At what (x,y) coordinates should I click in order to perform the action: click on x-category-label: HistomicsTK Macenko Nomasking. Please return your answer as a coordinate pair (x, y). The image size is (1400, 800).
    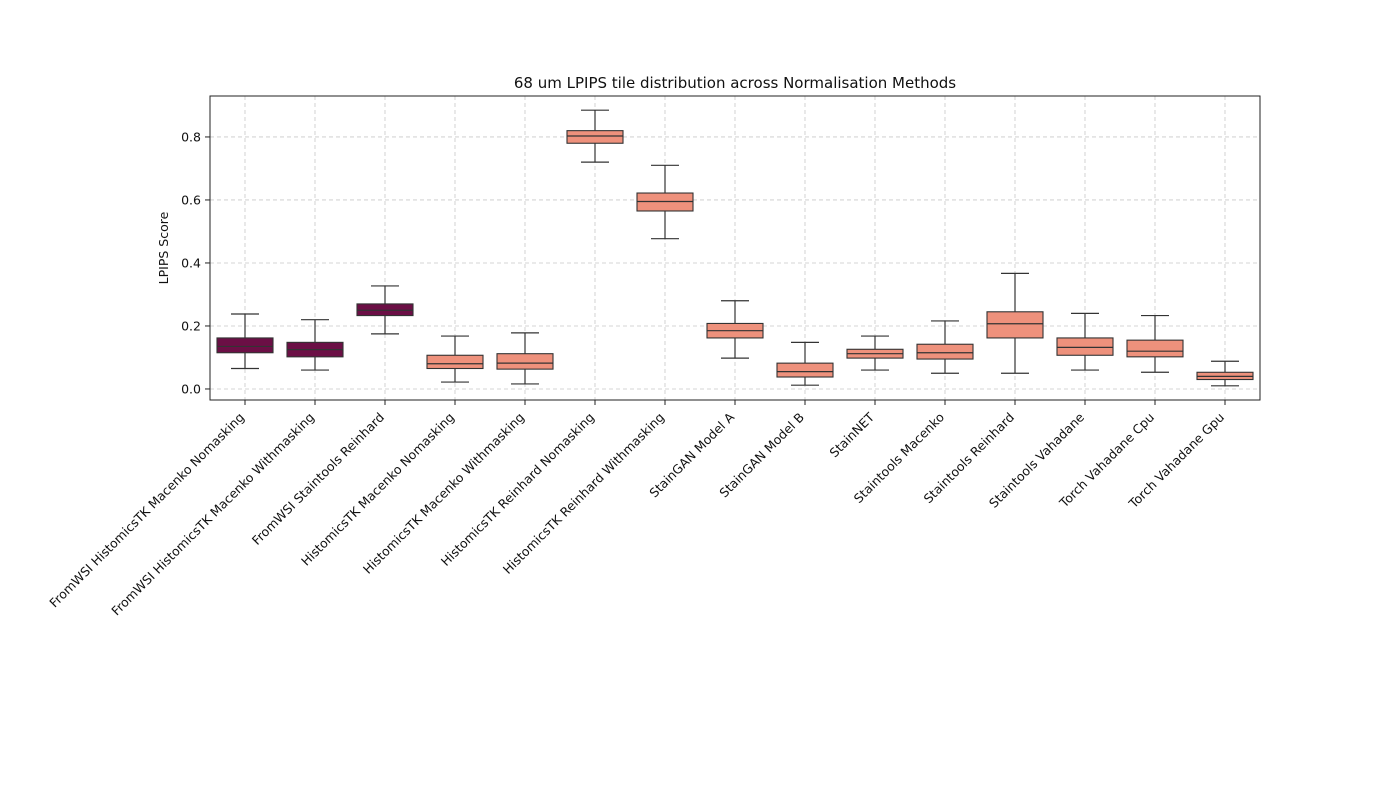
    Looking at the image, I should click on (377, 489).